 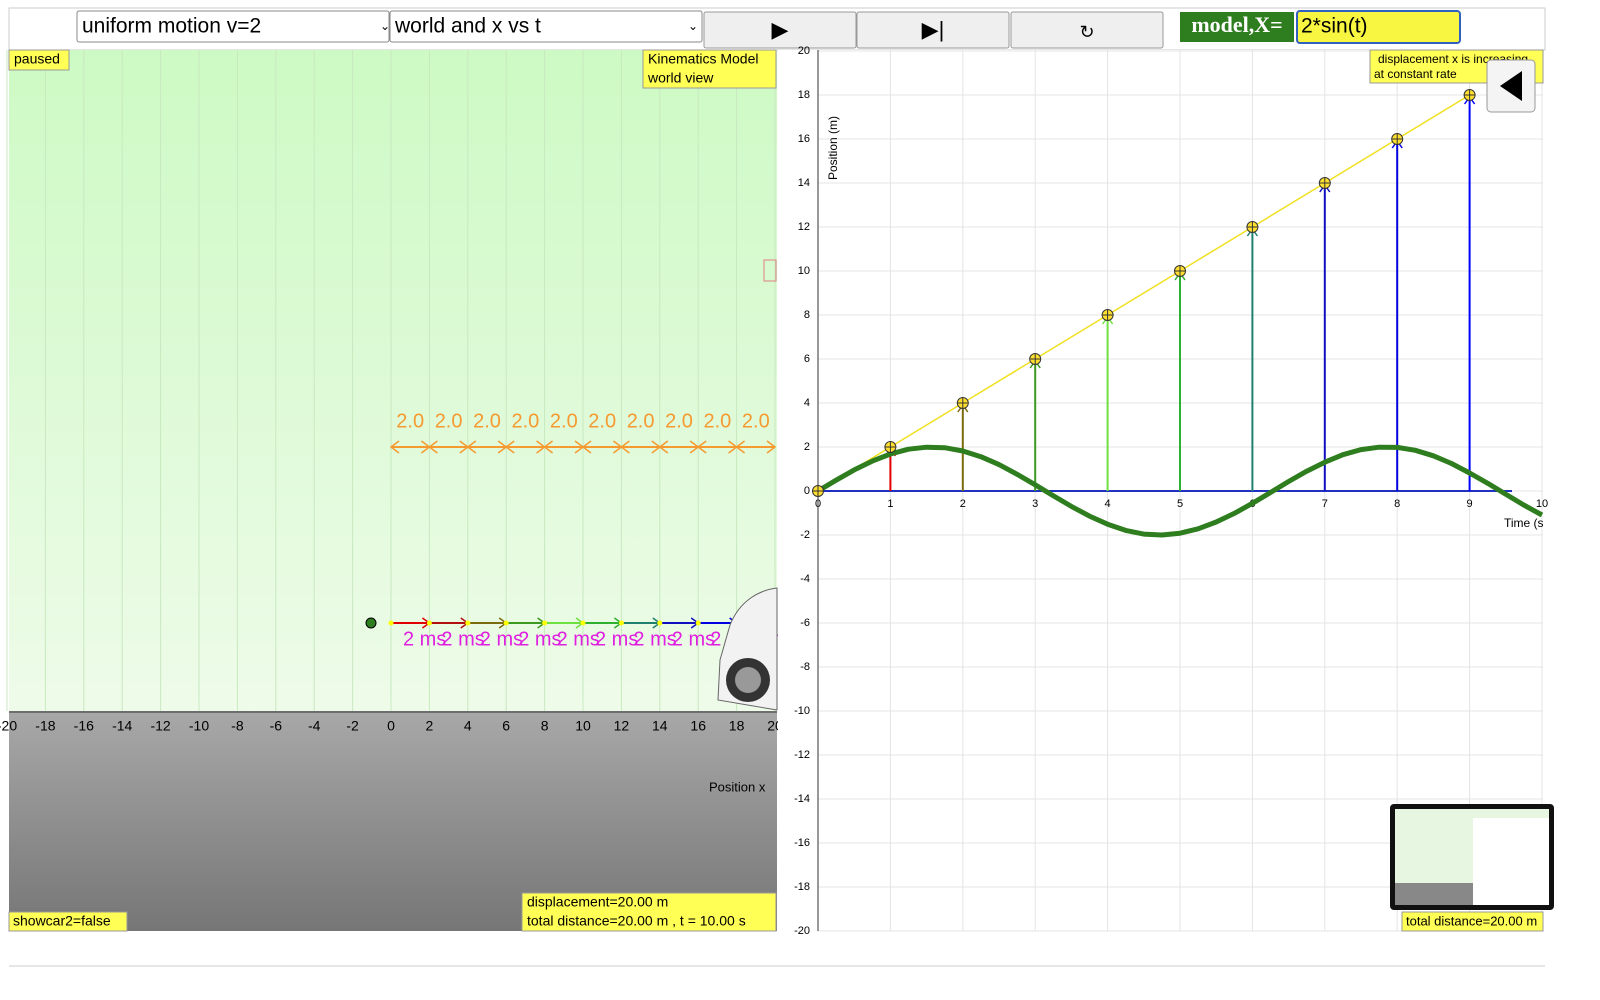 I want to click on world-tick-label: -10, so click(x=199, y=726).